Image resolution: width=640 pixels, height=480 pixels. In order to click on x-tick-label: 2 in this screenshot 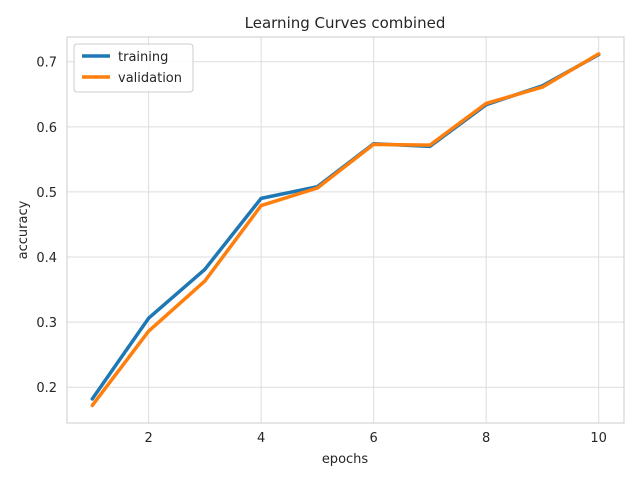, I will do `click(148, 438)`.